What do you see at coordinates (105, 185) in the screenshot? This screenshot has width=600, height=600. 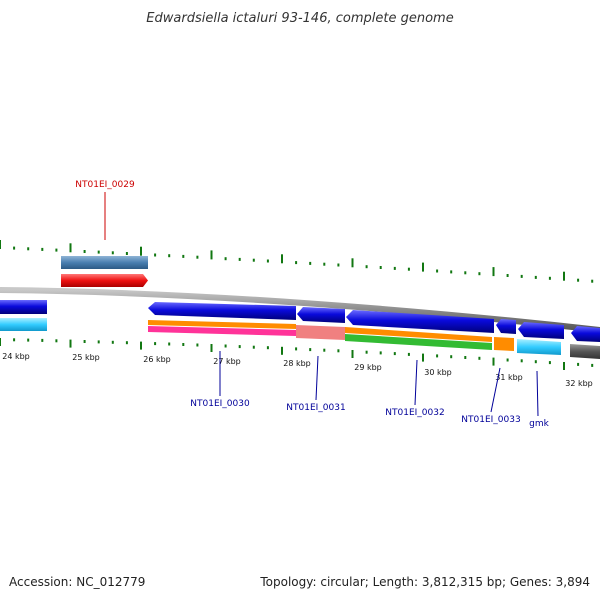 I see `gene-label-nt01ei-0029: NT01EI_0029` at bounding box center [105, 185].